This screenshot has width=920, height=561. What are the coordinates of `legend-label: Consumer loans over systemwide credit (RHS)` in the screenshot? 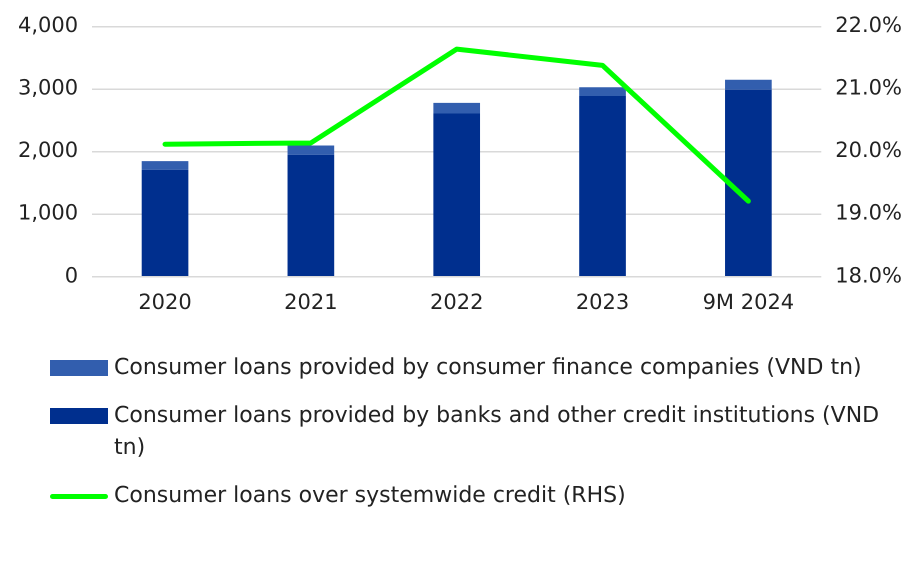 It's located at (370, 496).